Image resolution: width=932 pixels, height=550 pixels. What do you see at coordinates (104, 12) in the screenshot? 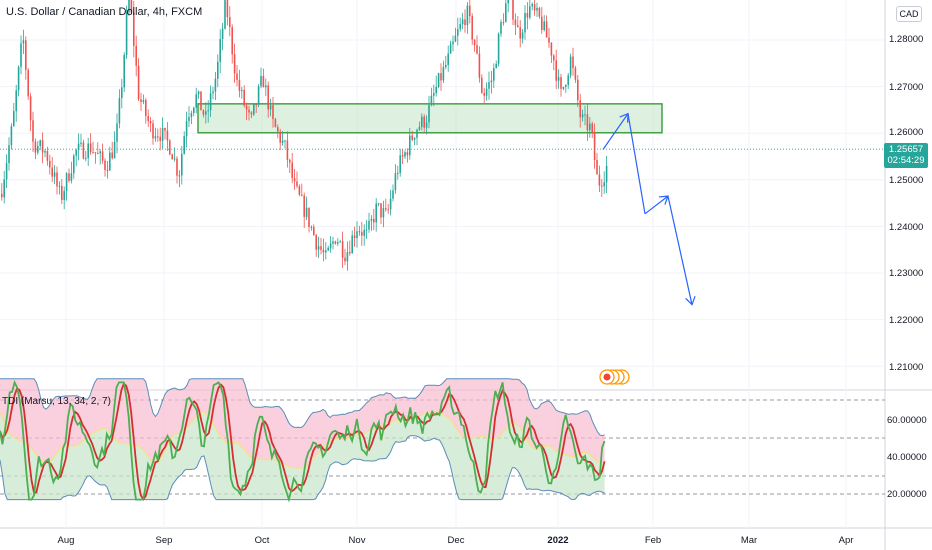
I see `symbol-title: U.S. Dollar / Canadian Dollar, 4h, FXCM` at bounding box center [104, 12].